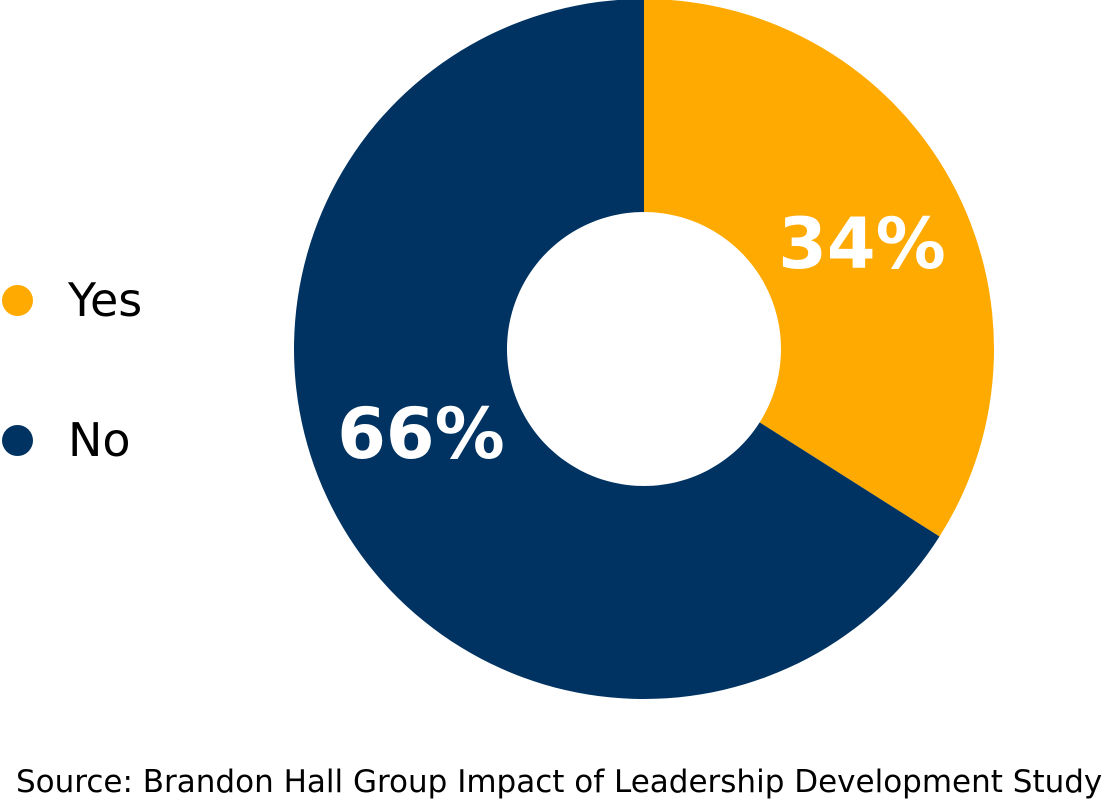  What do you see at coordinates (17, 300) in the screenshot?
I see `legend-marker-yes` at bounding box center [17, 300].